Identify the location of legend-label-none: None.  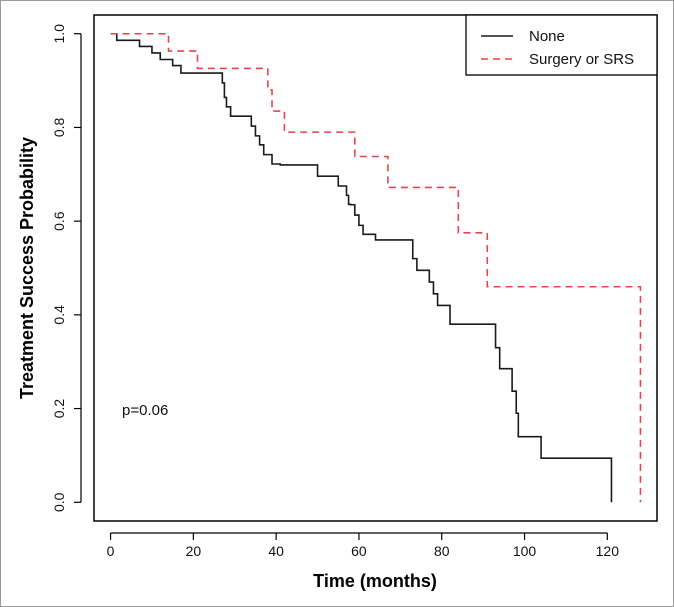
(547, 36).